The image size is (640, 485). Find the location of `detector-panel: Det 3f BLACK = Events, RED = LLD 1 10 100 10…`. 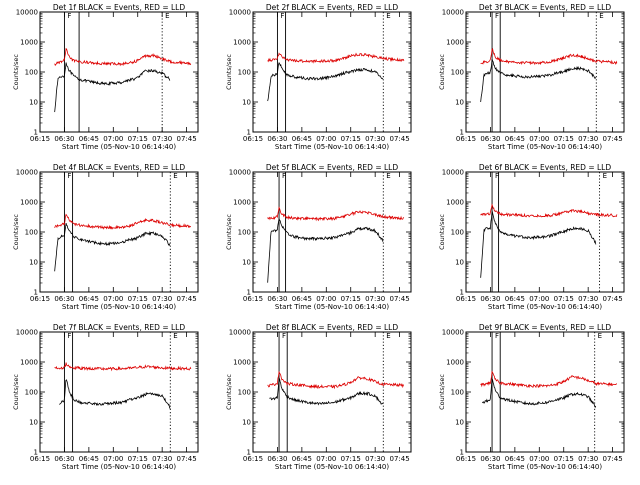

detector-panel: Det 3f BLACK = Events, RED = LLD 1 10 100 10… is located at coordinates (531, 77).